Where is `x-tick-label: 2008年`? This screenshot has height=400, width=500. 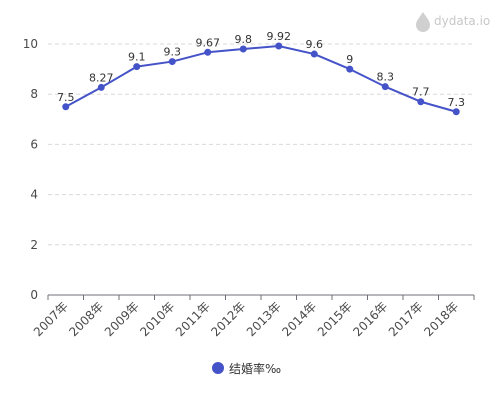
x-tick-label: 2008年 is located at coordinates (86, 319).